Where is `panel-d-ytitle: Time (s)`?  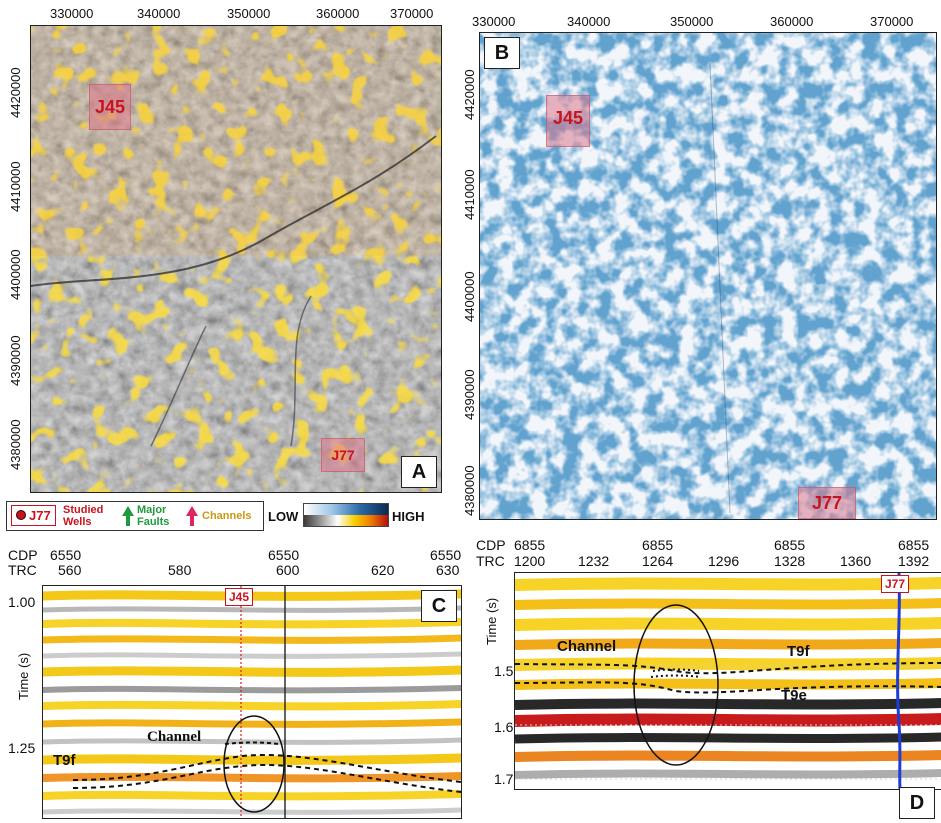
panel-d-ytitle: Time (s) is located at coordinates (491, 621).